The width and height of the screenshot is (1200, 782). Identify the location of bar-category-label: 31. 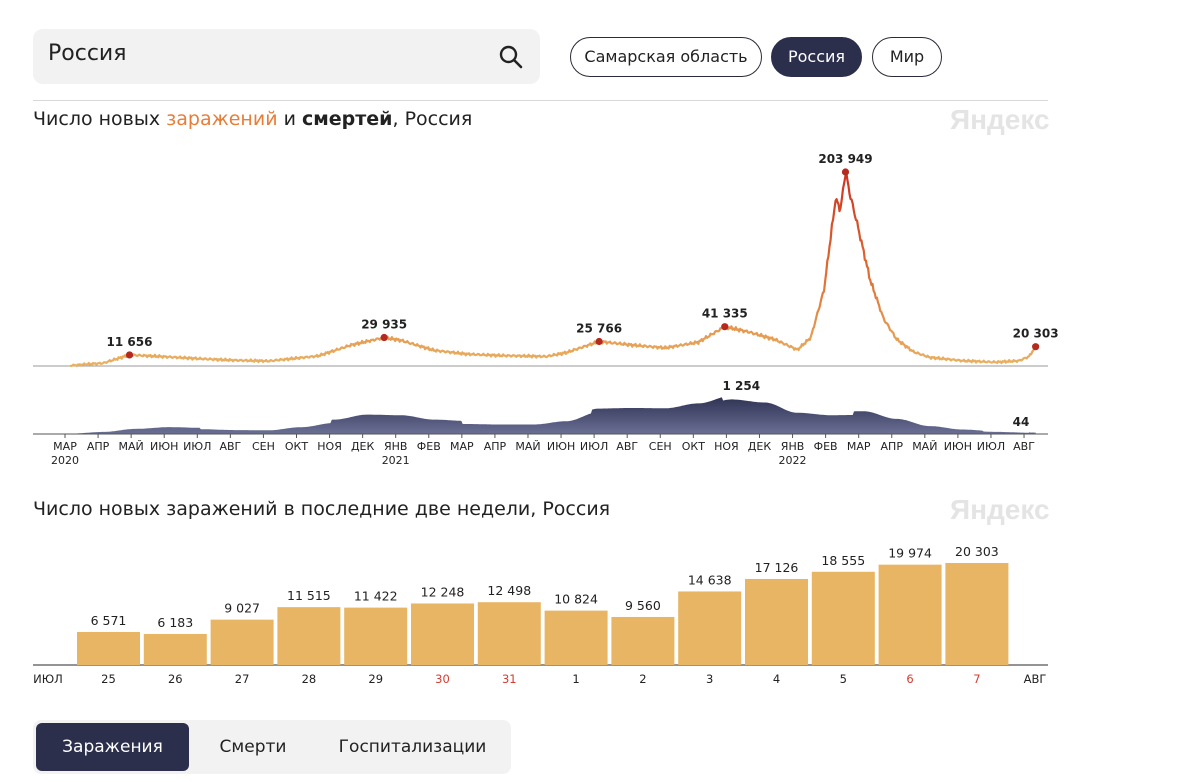
(509, 679).